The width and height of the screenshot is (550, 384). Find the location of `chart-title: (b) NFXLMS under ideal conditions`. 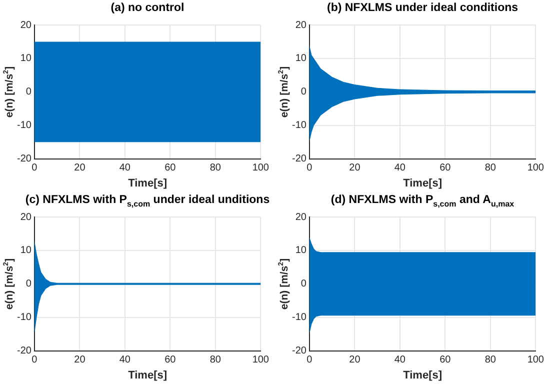

chart-title: (b) NFXLMS under ideal conditions is located at coordinates (423, 8).